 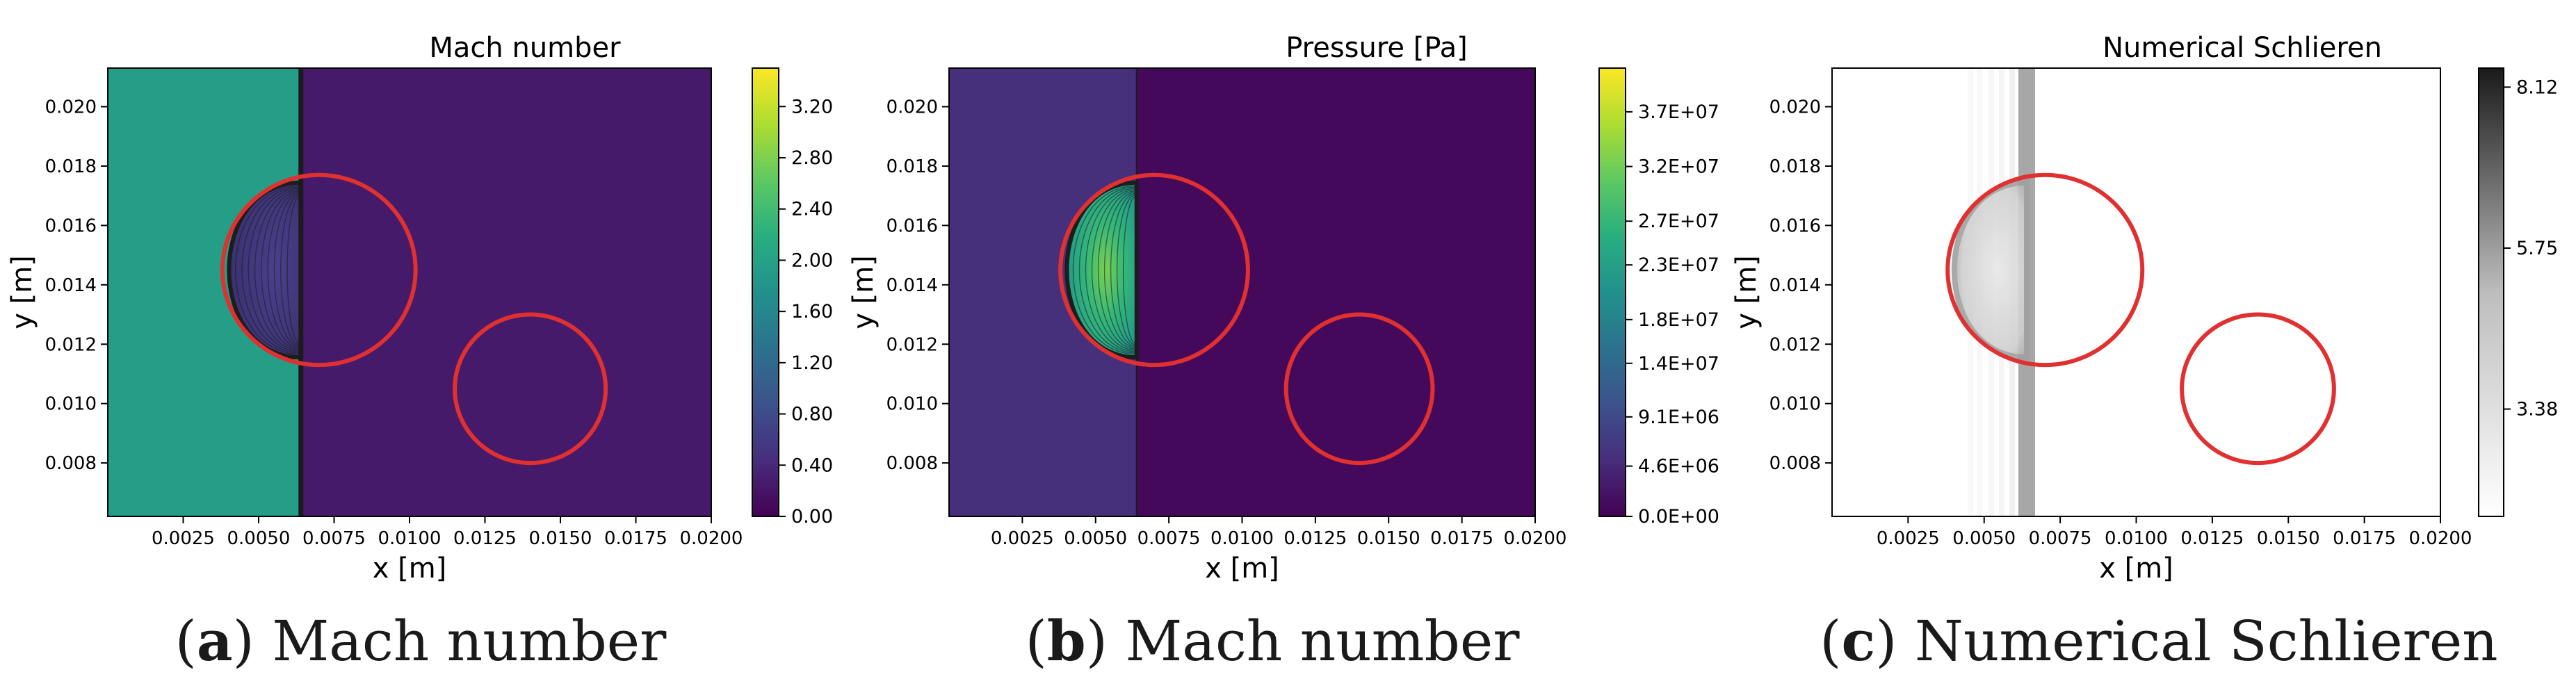 I want to click on x-axis-label: x [m], so click(x=1242, y=568).